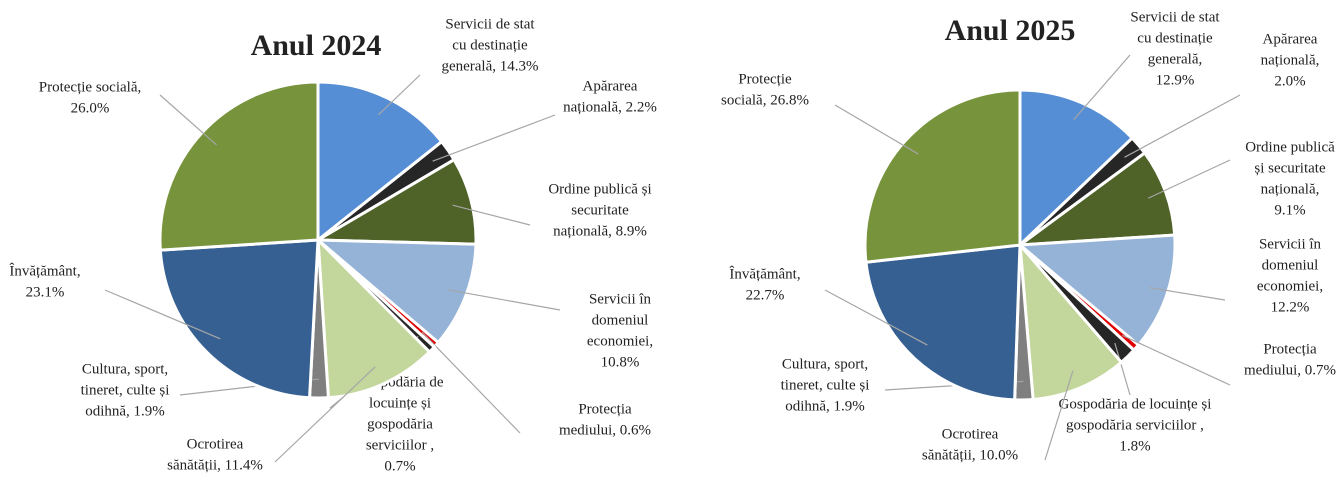 This screenshot has width=1343, height=478. What do you see at coordinates (765, 79) in the screenshot?
I see `data-label: Protecție` at bounding box center [765, 79].